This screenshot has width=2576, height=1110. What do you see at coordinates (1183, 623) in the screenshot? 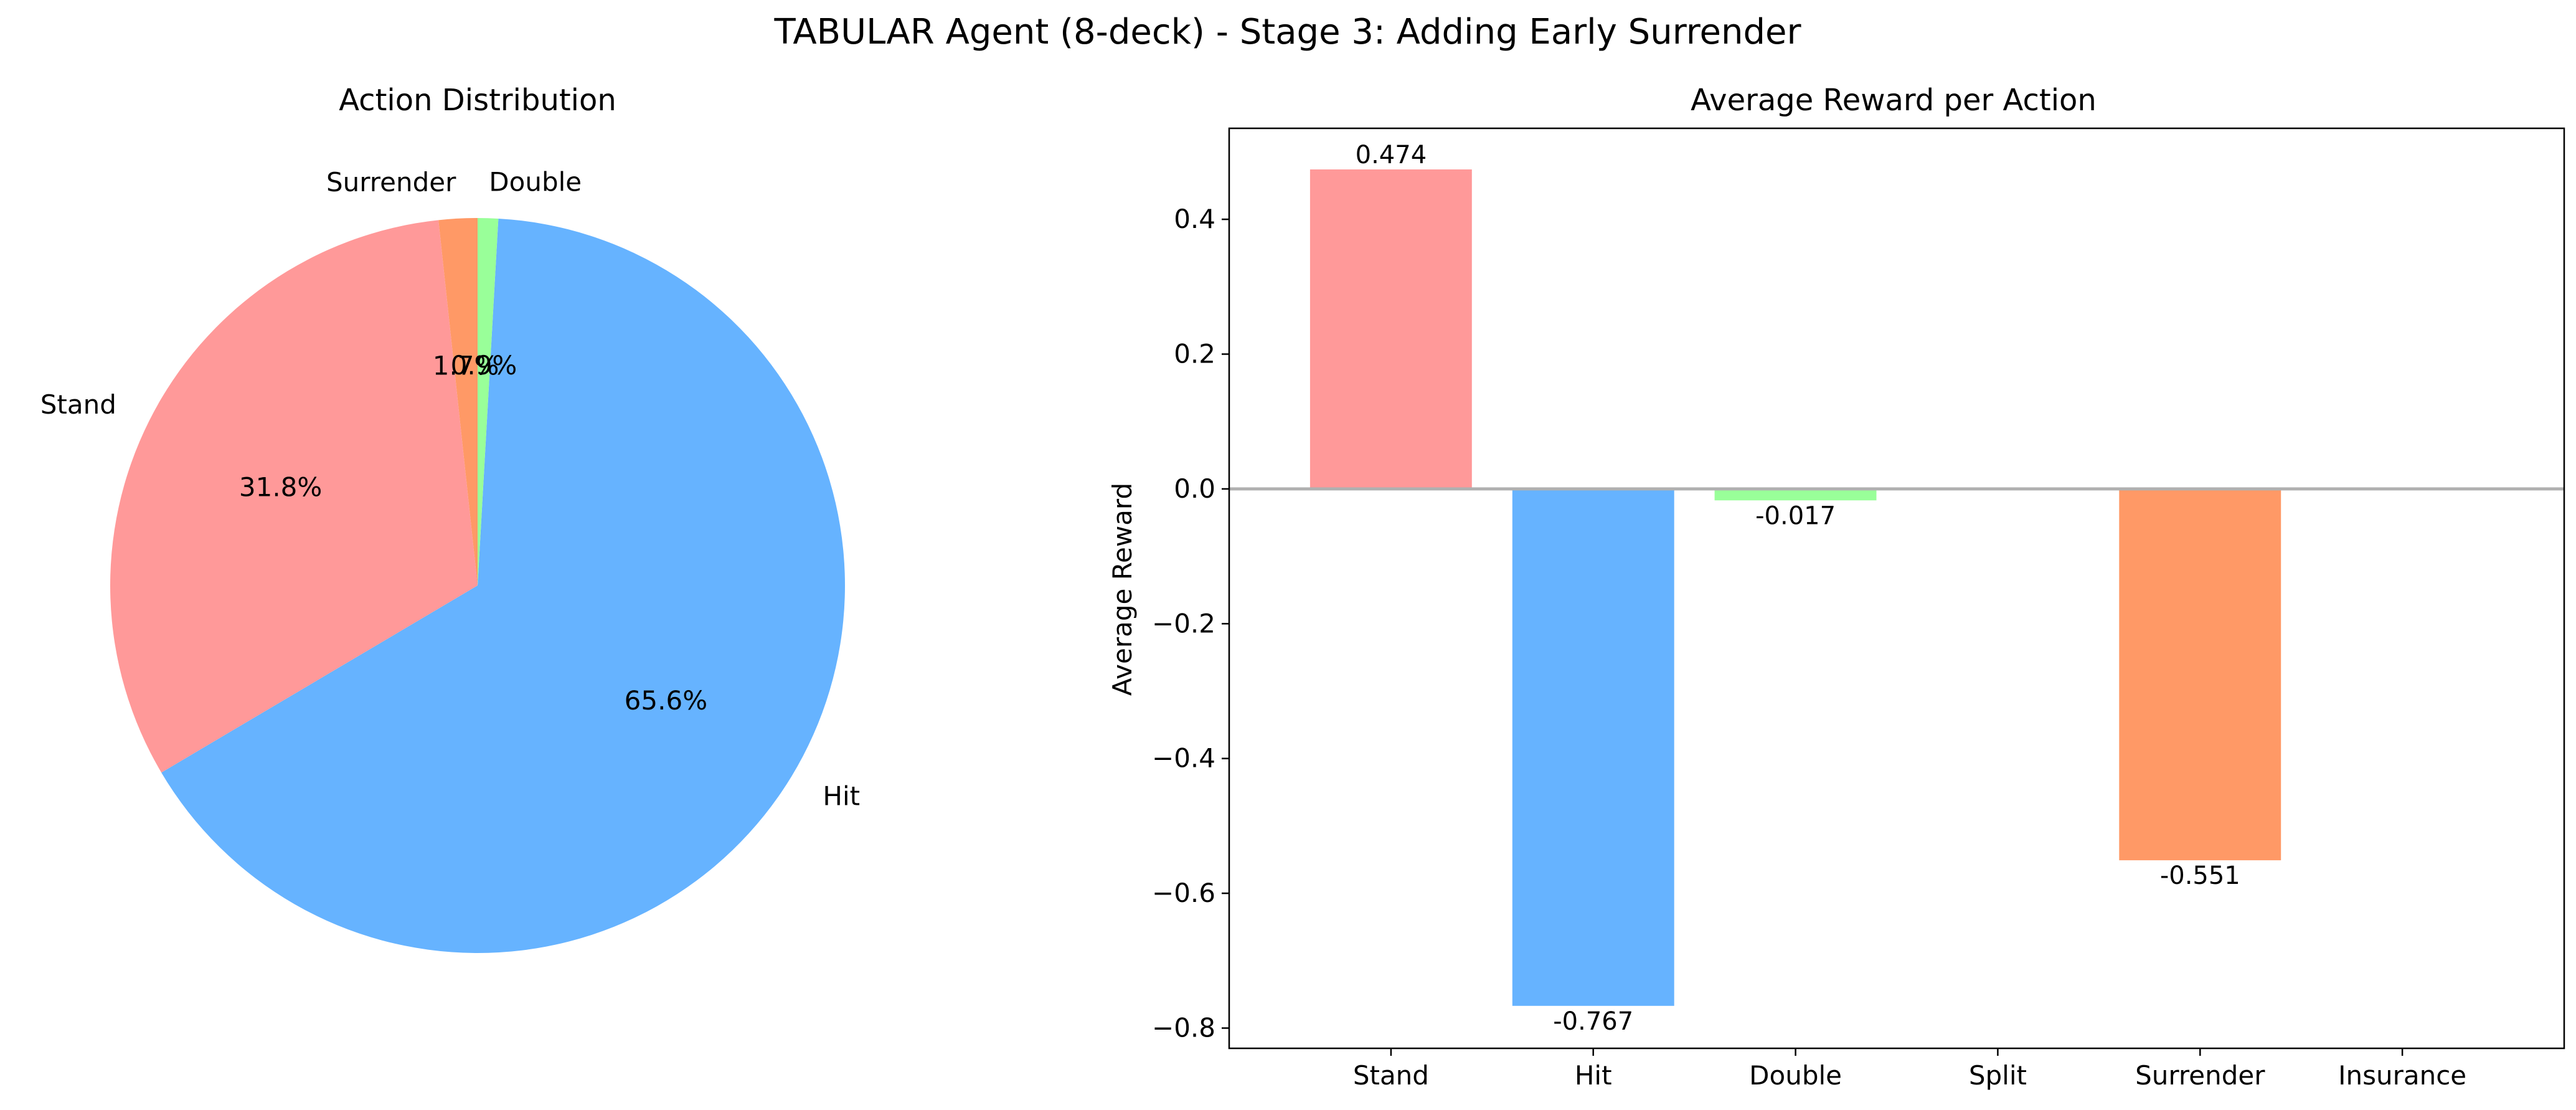
I see `y-tick-label-3: −0.2` at bounding box center [1183, 623].